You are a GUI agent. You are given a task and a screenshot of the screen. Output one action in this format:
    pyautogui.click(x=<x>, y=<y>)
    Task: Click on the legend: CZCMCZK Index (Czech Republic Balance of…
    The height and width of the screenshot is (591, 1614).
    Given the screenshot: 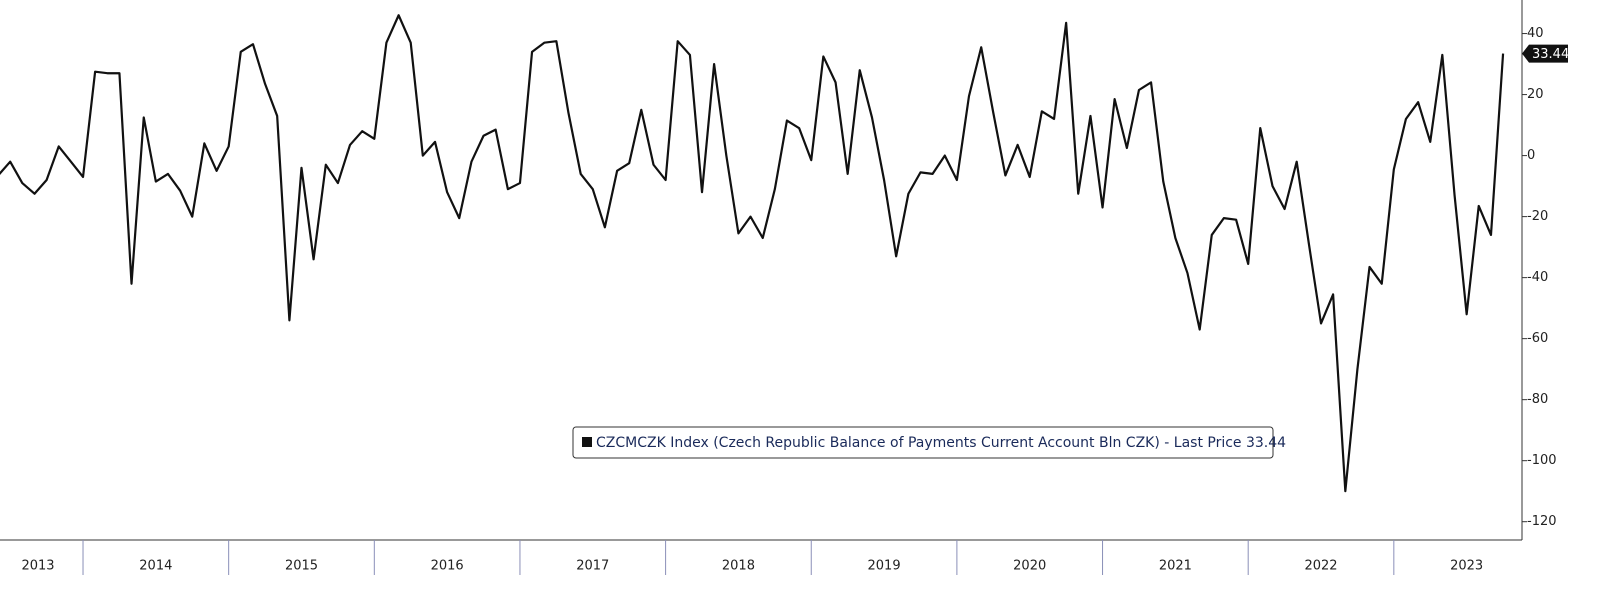 What is the action you would take?
    pyautogui.click(x=929, y=442)
    